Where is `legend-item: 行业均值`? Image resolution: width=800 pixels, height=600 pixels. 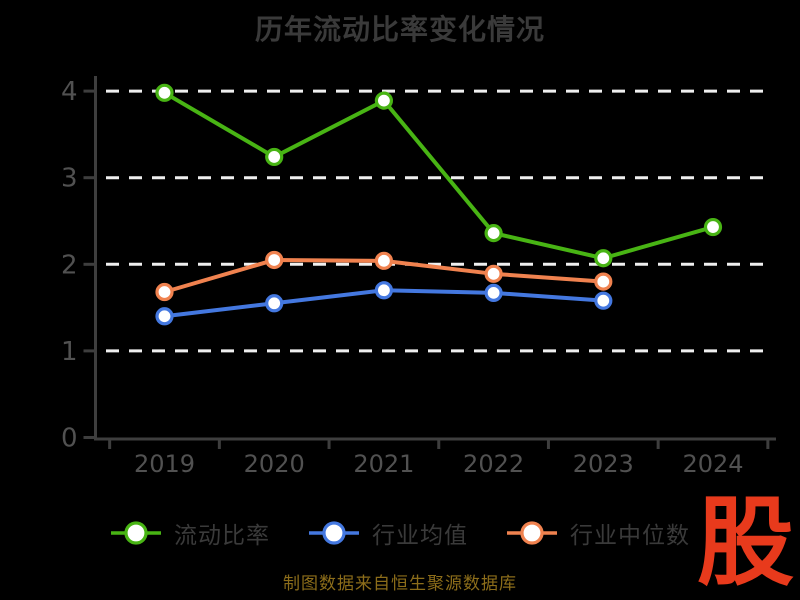 legend-item: 行业均值 is located at coordinates (388, 533).